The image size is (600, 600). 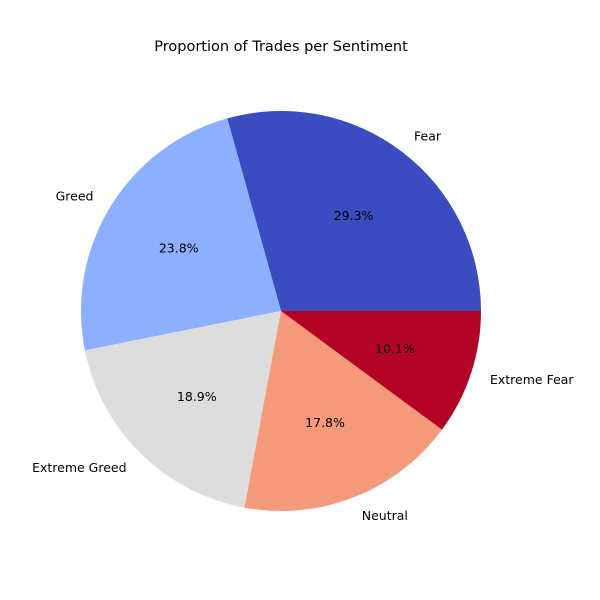 What do you see at coordinates (532, 379) in the screenshot?
I see `slice-label-extreme-fear: Extreme Fear` at bounding box center [532, 379].